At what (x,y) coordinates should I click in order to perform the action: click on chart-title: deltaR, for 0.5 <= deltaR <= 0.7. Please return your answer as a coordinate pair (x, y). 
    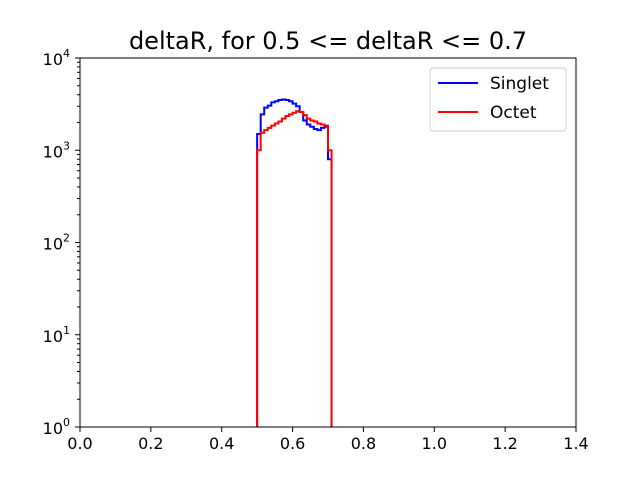
    Looking at the image, I should click on (328, 41).